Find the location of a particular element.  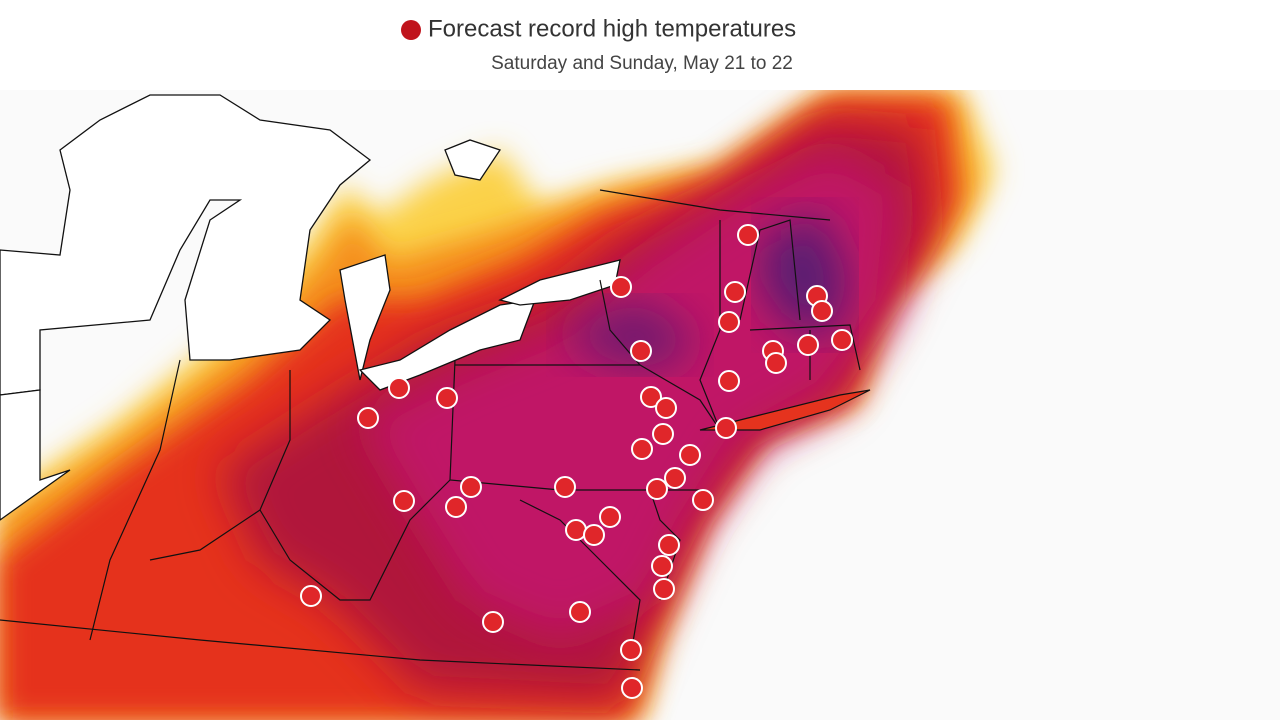

subtitle: Saturday and Sunday, May 21 to 22 is located at coordinates (642, 63).